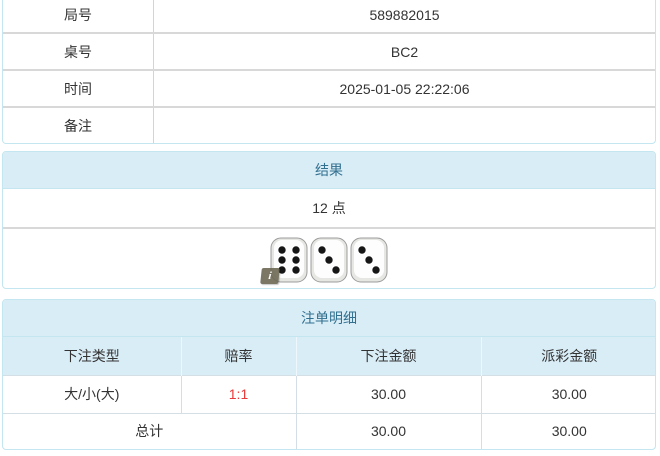  Describe the element at coordinates (389, 430) in the screenshot. I see `total-bet-cell: 30.00` at that location.